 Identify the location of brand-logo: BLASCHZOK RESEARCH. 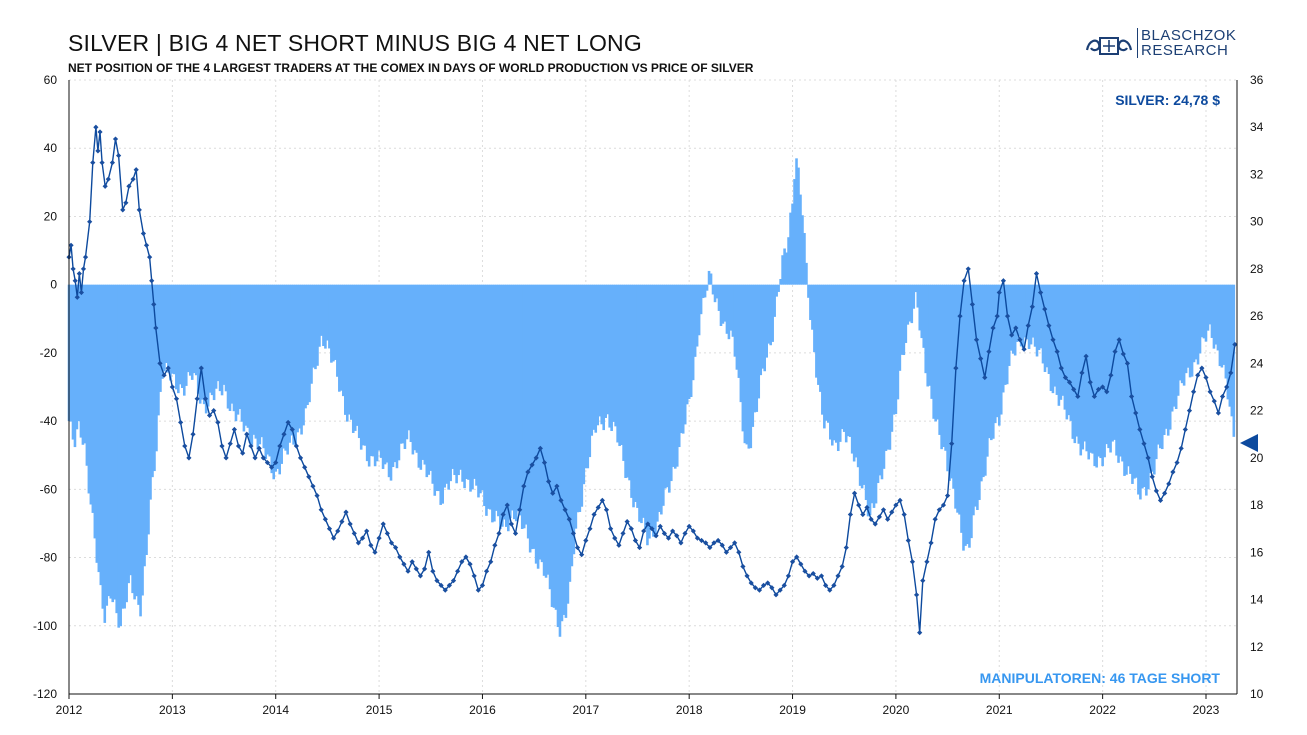
(1165, 45).